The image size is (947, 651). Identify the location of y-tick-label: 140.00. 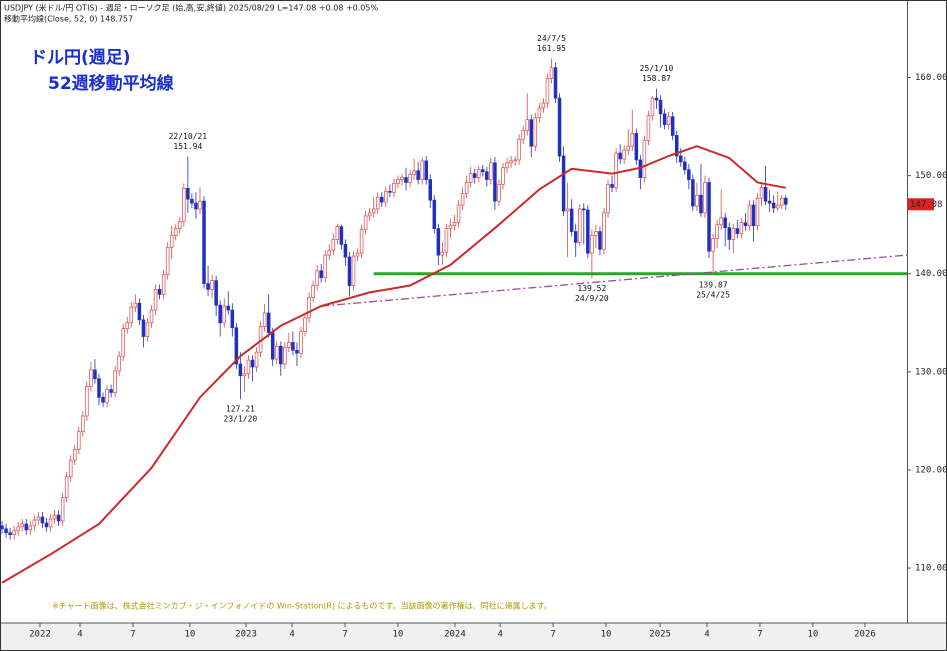
(931, 274).